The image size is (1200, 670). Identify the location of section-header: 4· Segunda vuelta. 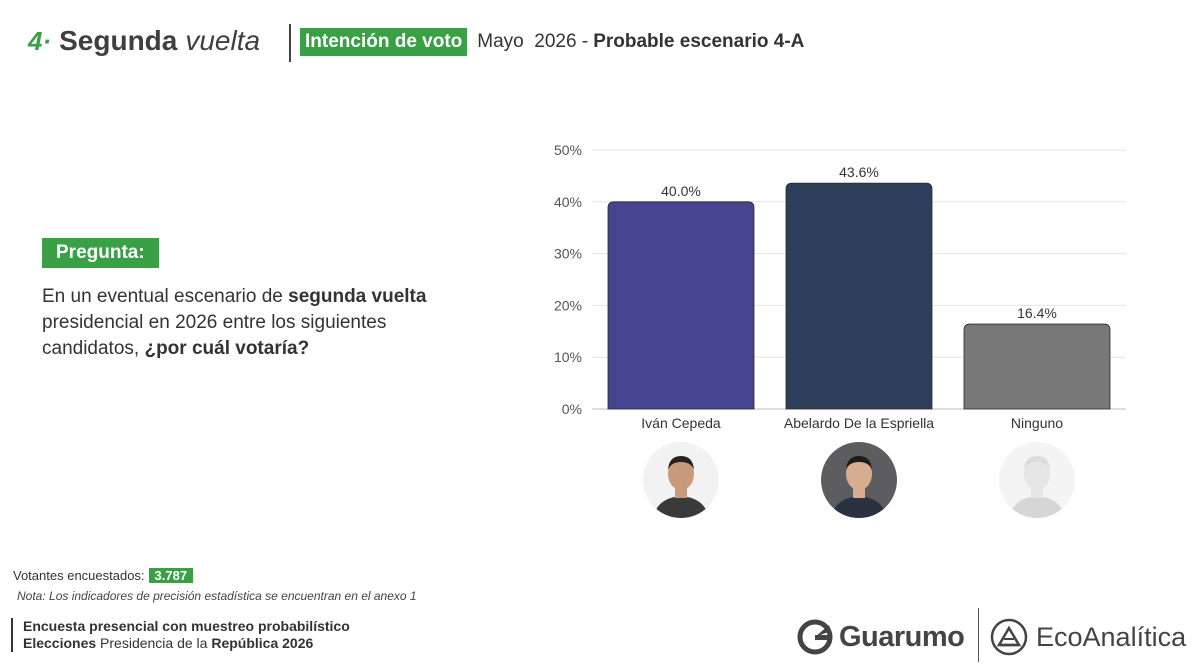
(144, 41).